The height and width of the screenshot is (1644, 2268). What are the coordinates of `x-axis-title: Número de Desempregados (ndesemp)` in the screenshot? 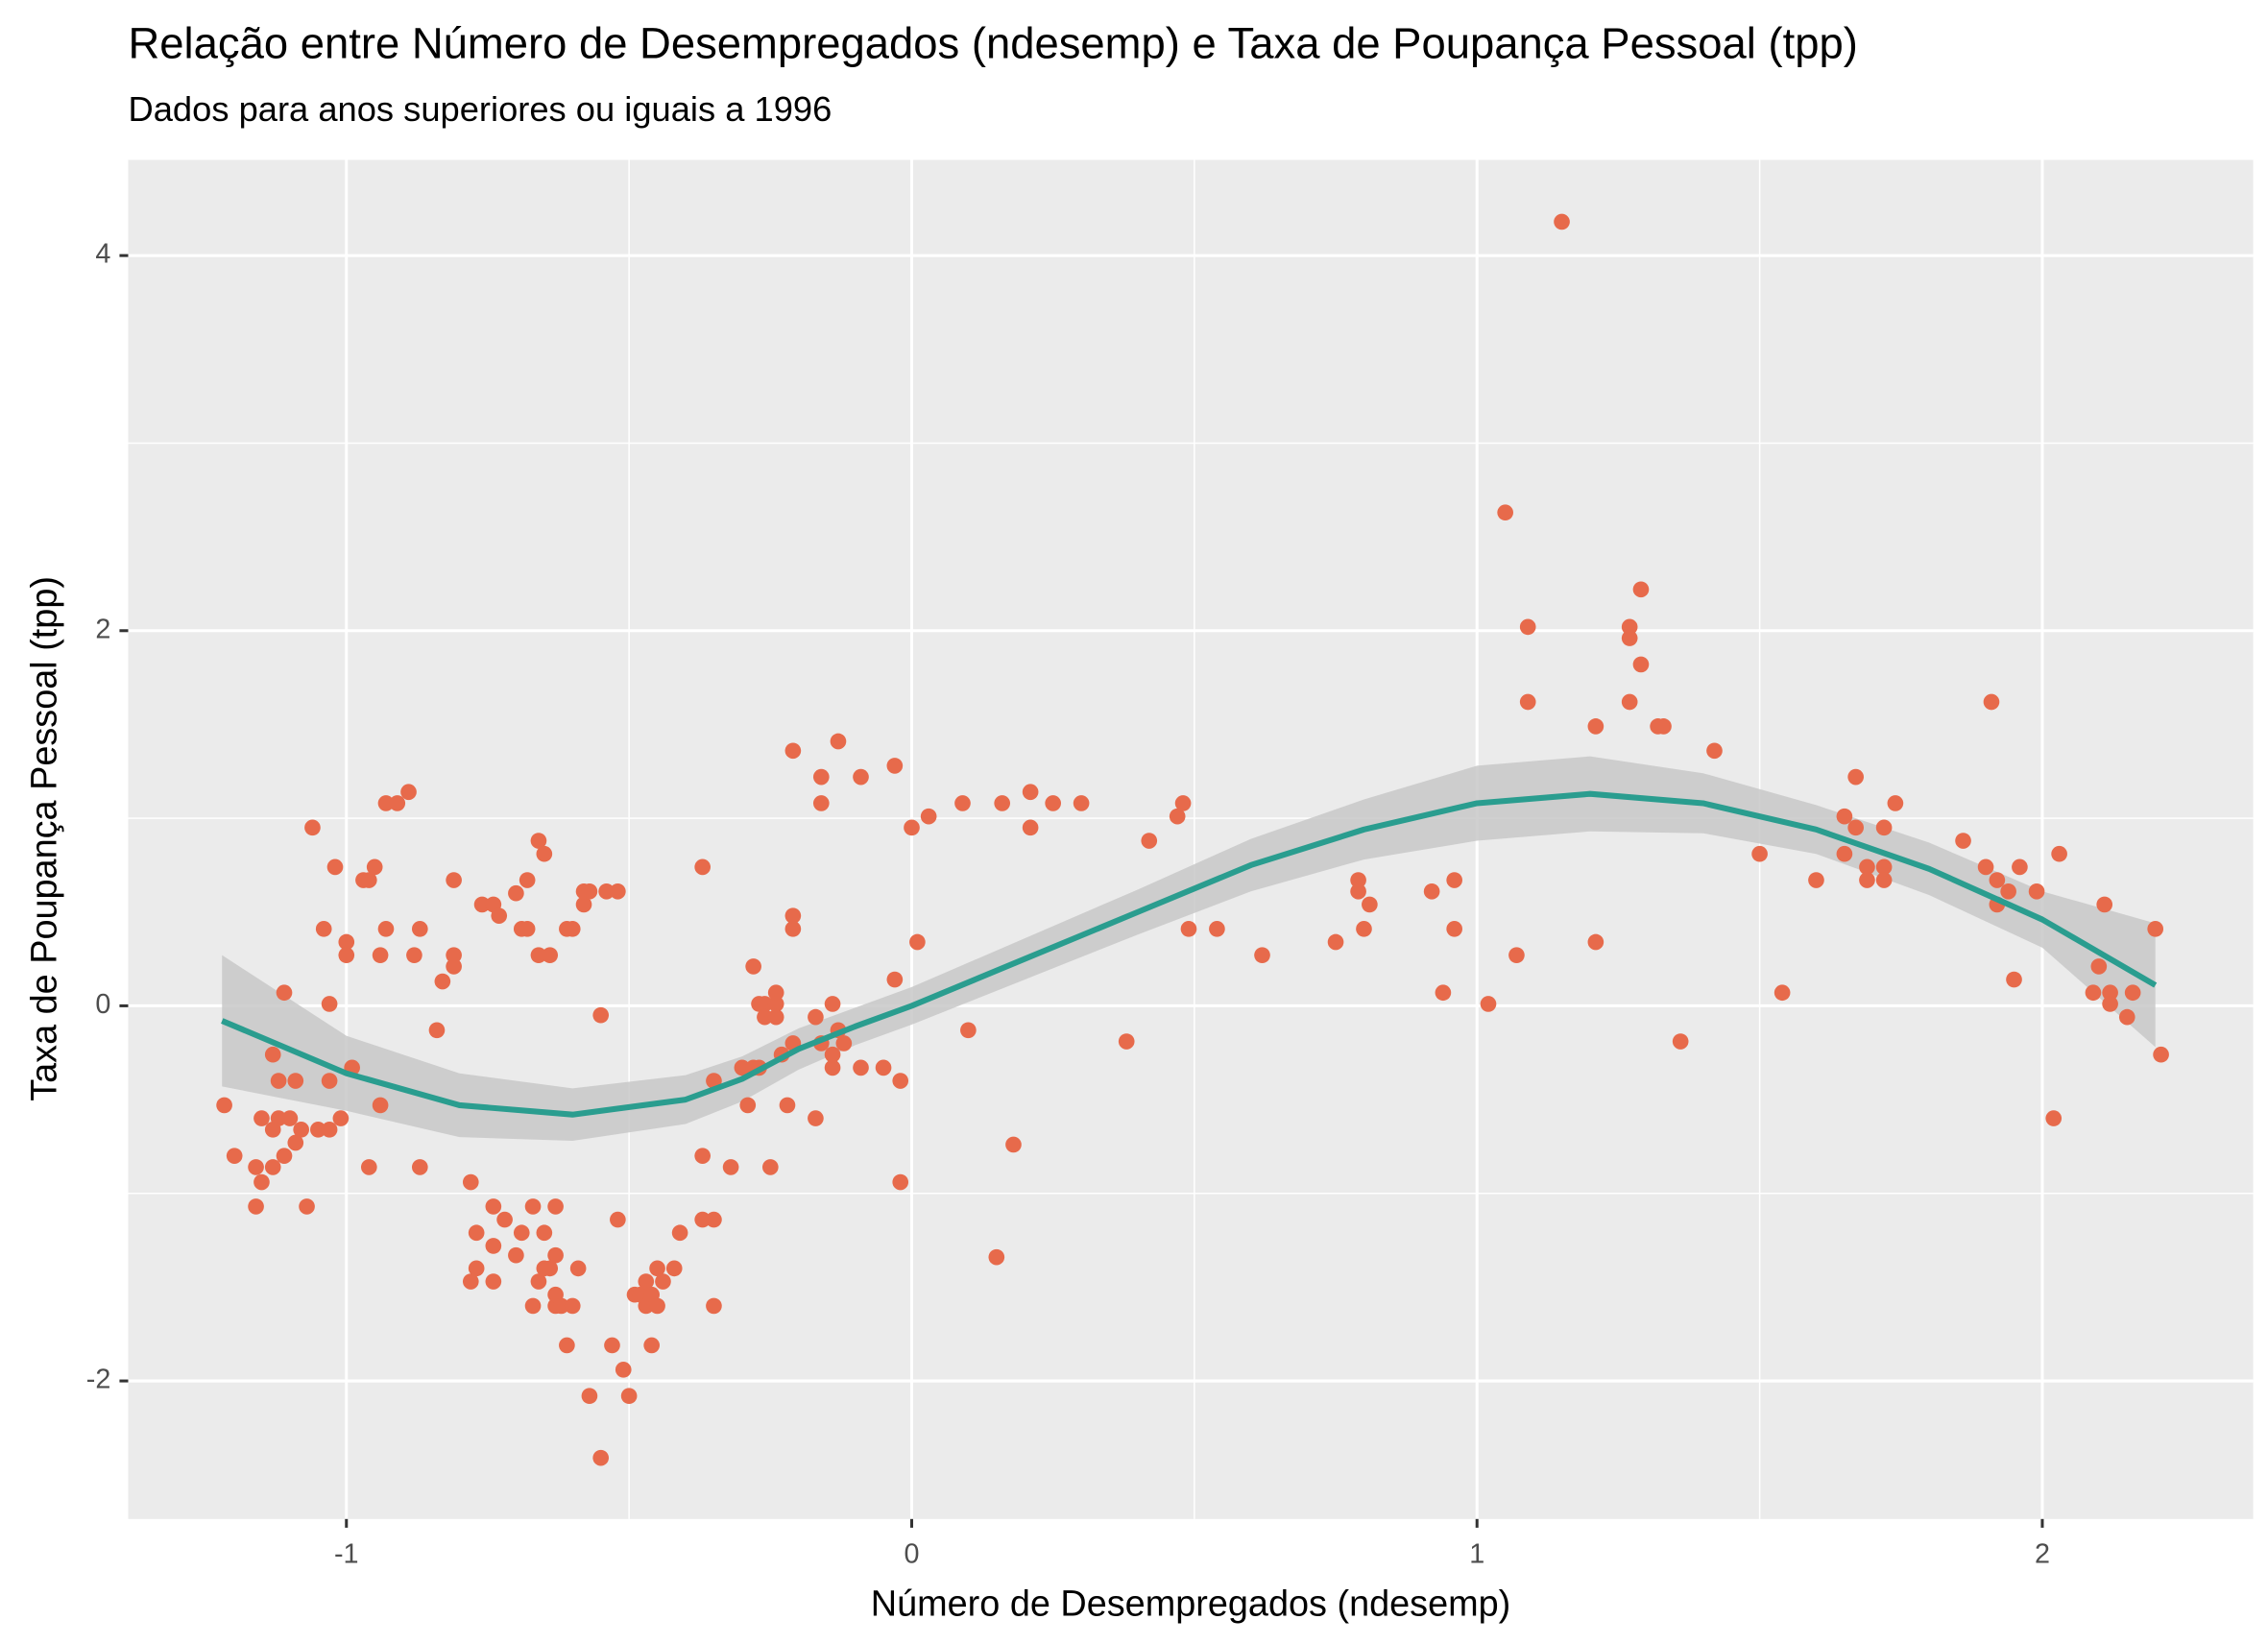 It's located at (1191, 1604).